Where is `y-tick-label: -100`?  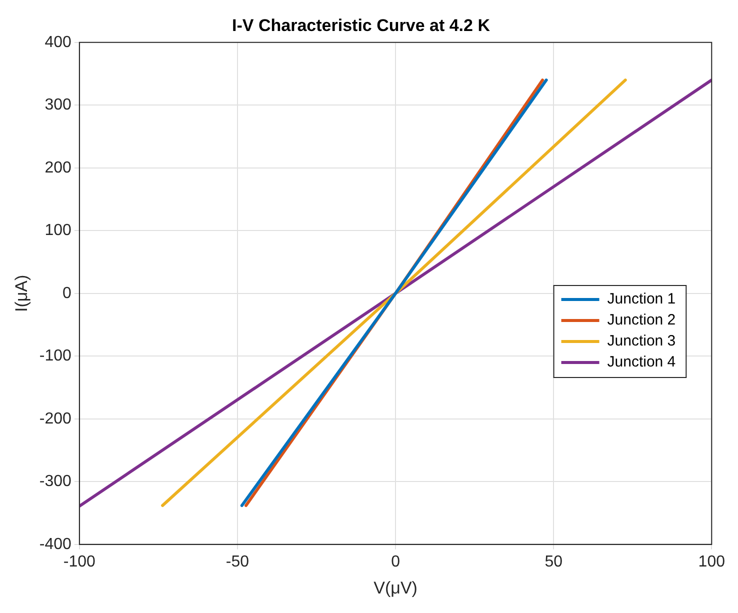
y-tick-label: -100 is located at coordinates (55, 356).